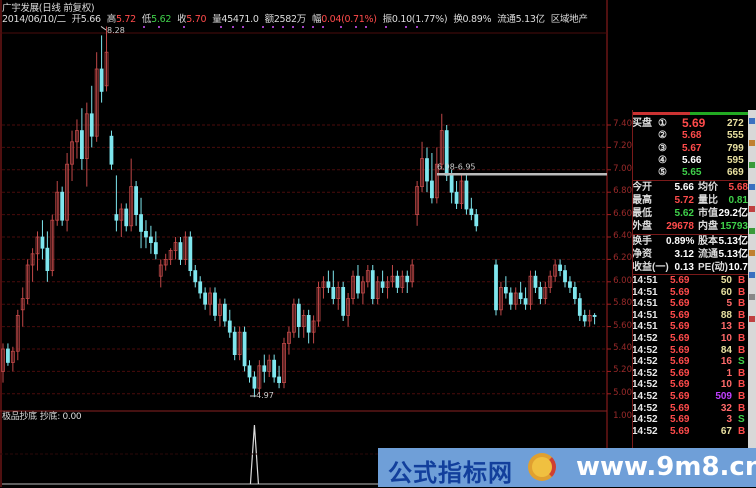 The height and width of the screenshot is (488, 756). Describe the element at coordinates (726, 327) in the screenshot. I see `tick-volume: 13` at that location.